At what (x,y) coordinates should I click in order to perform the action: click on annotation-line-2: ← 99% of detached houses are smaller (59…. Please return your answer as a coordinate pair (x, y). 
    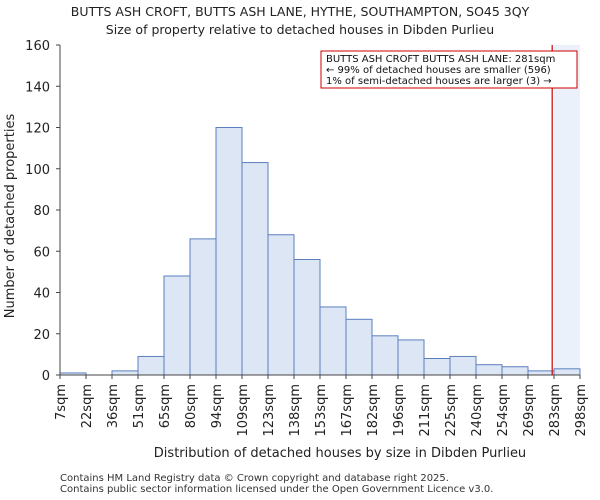
    Looking at the image, I should click on (438, 70).